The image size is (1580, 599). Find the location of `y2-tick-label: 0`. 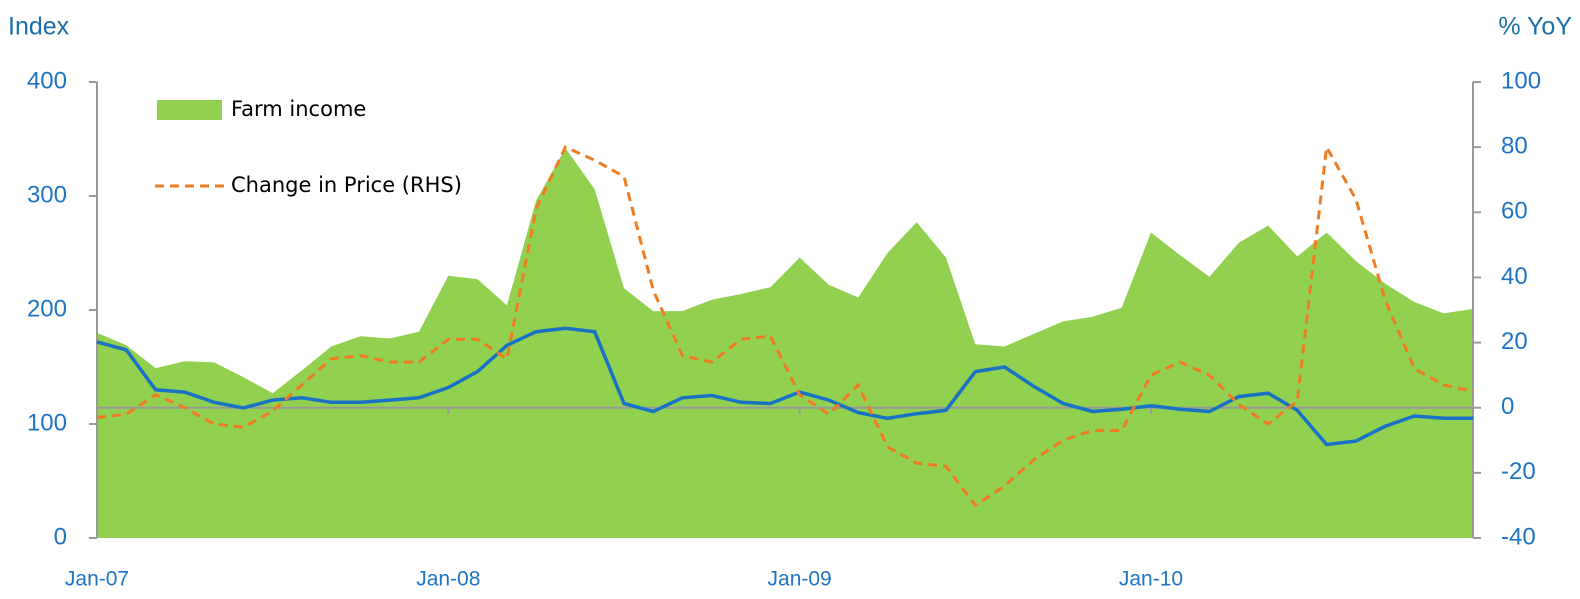

y2-tick-label: 0 is located at coordinates (1507, 406).